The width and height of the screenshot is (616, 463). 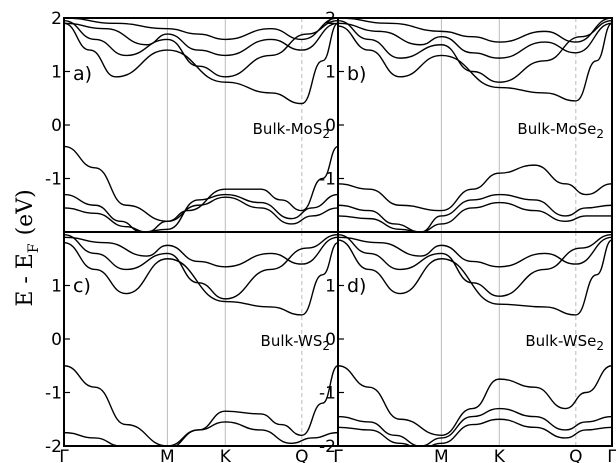 What do you see at coordinates (288, 129) in the screenshot?
I see `material-name: Bulk-MoS` at bounding box center [288, 129].